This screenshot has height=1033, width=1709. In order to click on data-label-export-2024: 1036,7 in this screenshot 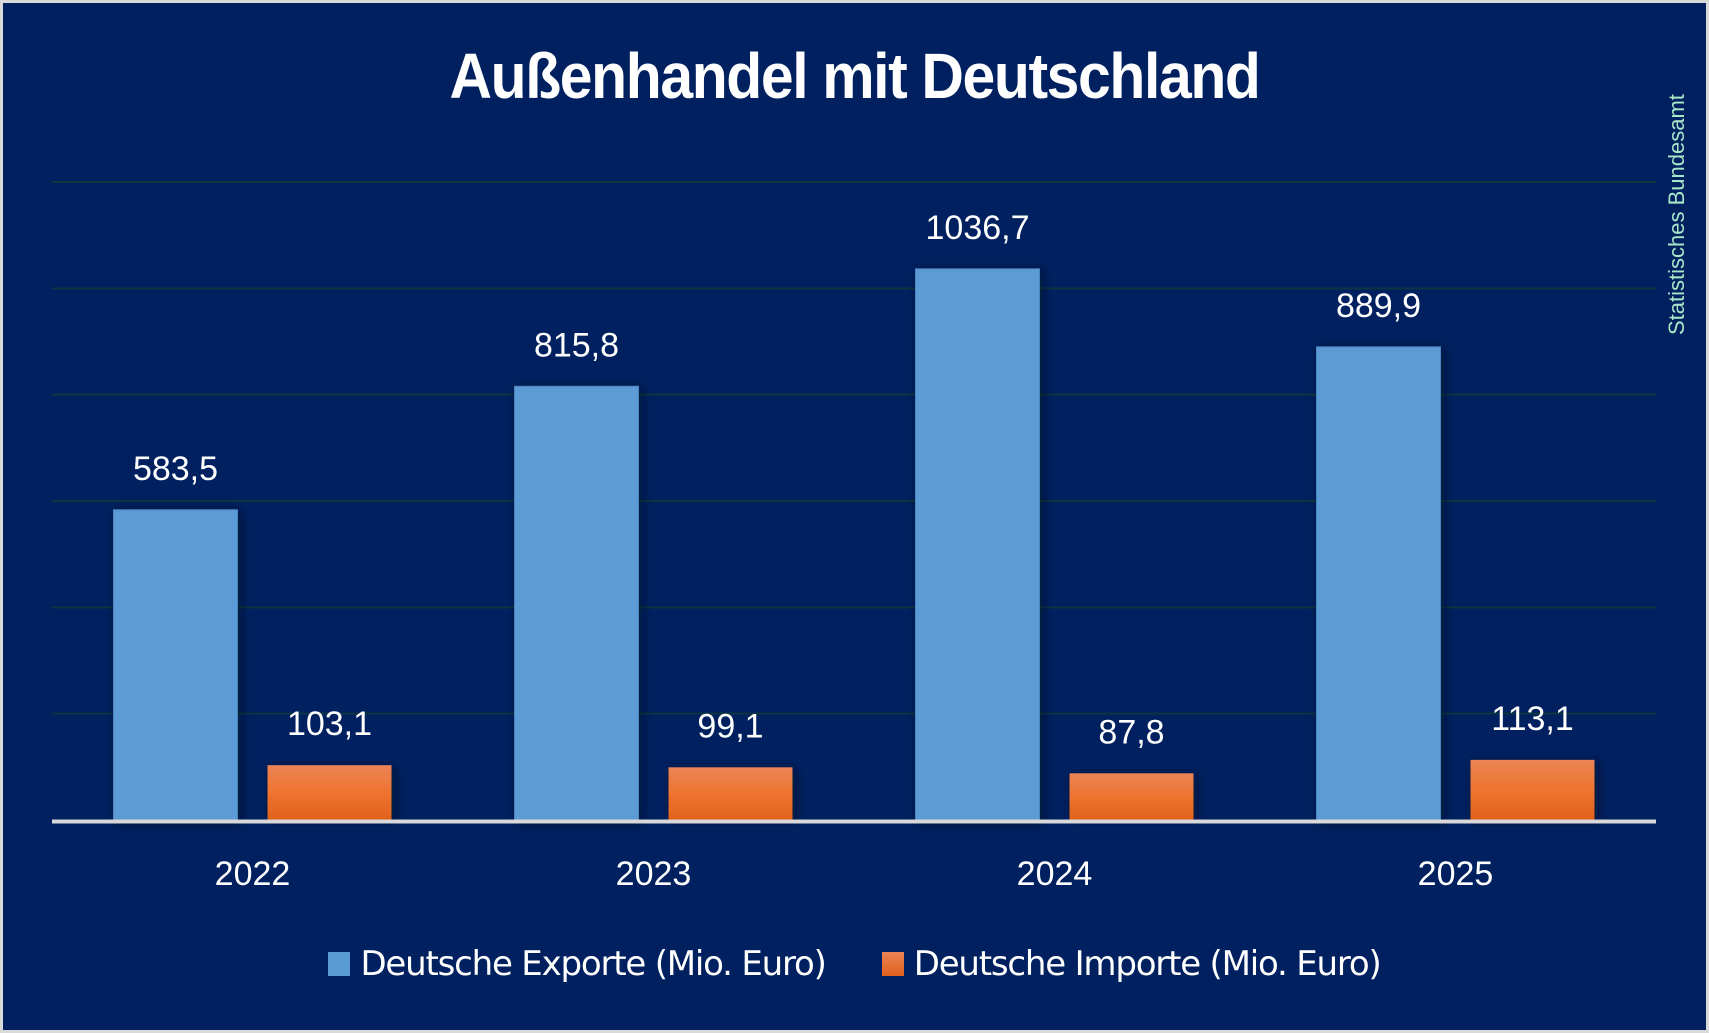, I will do `click(978, 228)`.